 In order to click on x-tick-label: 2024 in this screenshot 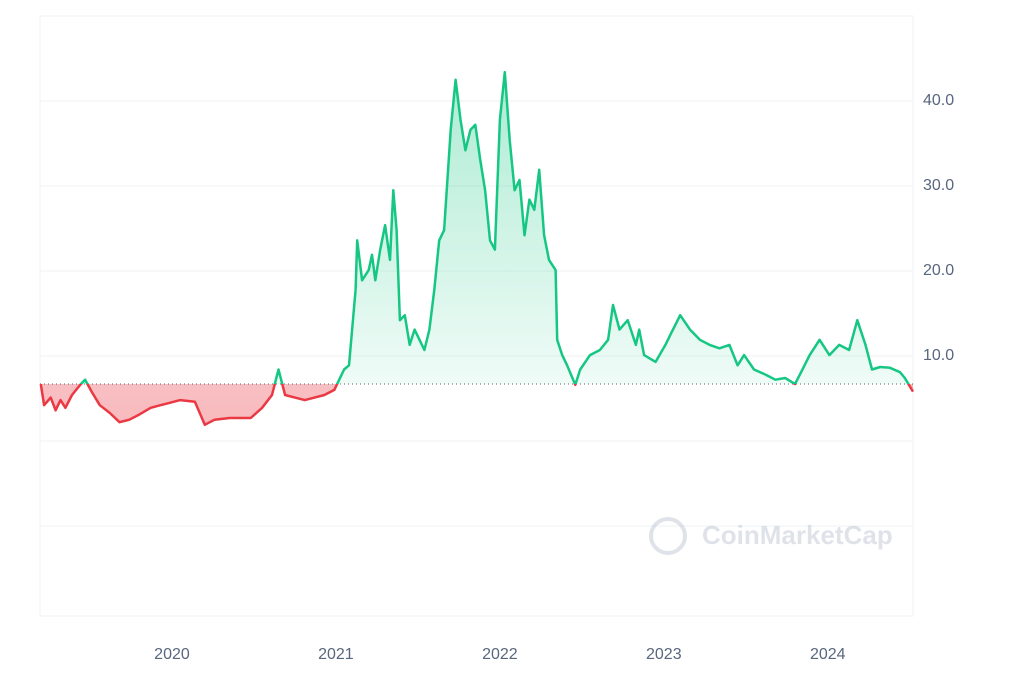, I will do `click(828, 654)`.